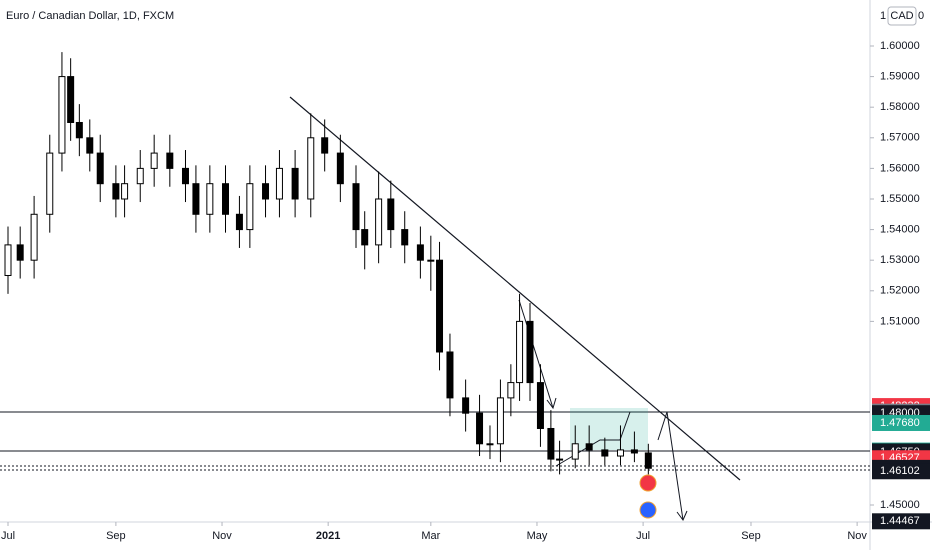  I want to click on y-tick-label: 1.58000, so click(900, 107).